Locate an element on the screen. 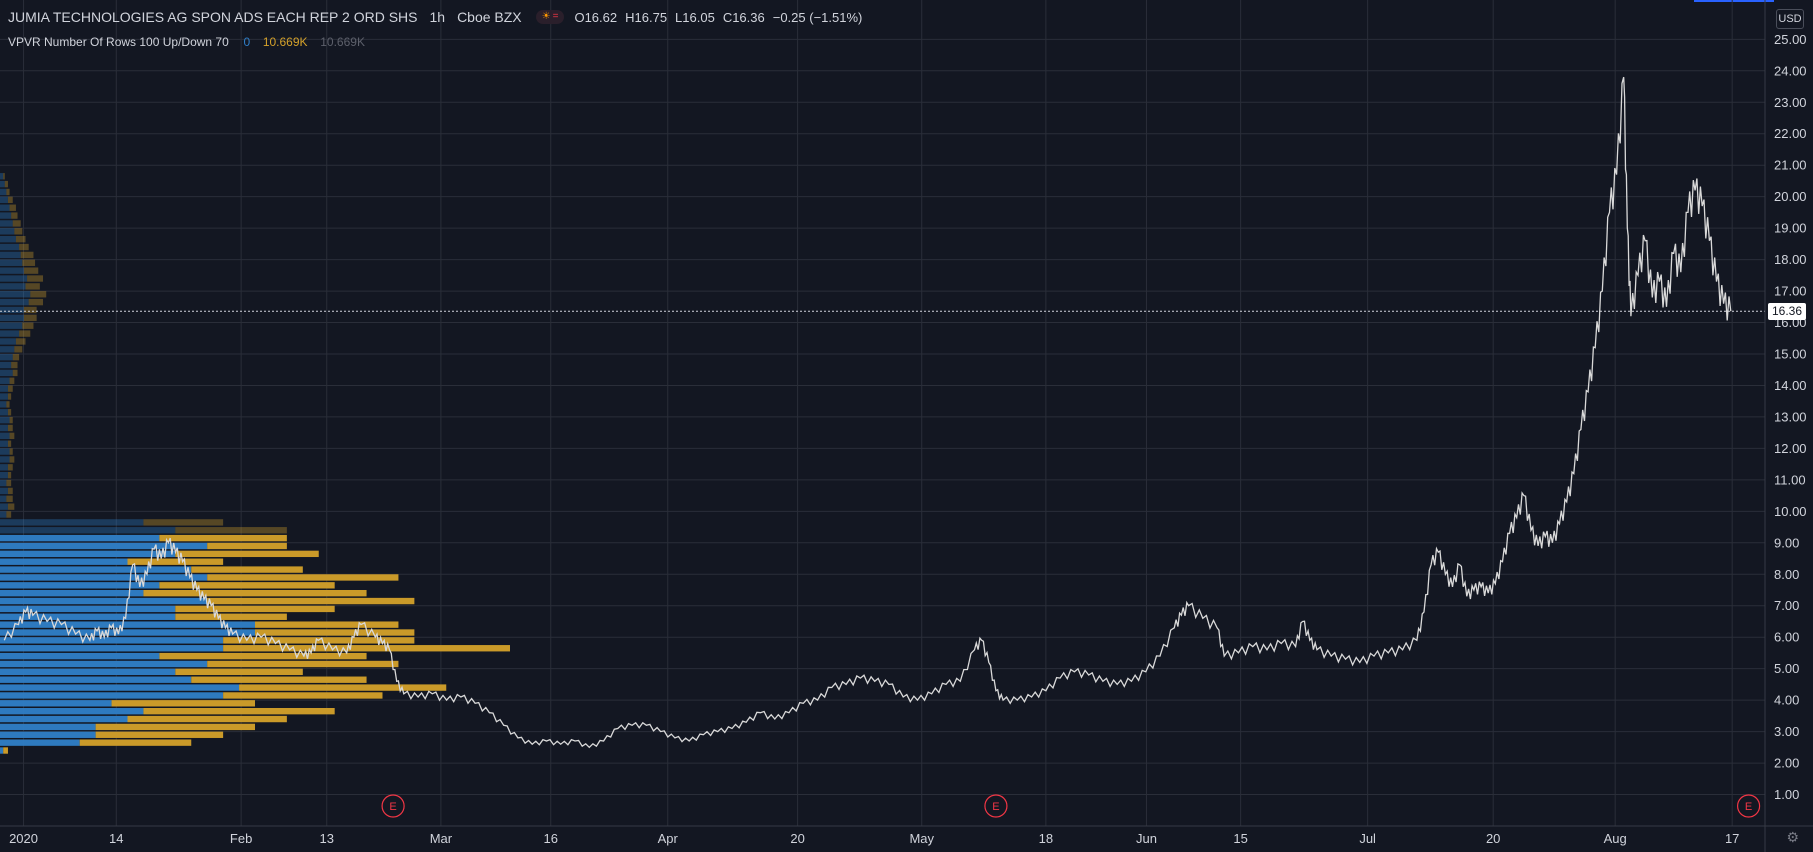 The image size is (1813, 852). ohlc-change: −0.25 (−1.51%) is located at coordinates (817, 17).